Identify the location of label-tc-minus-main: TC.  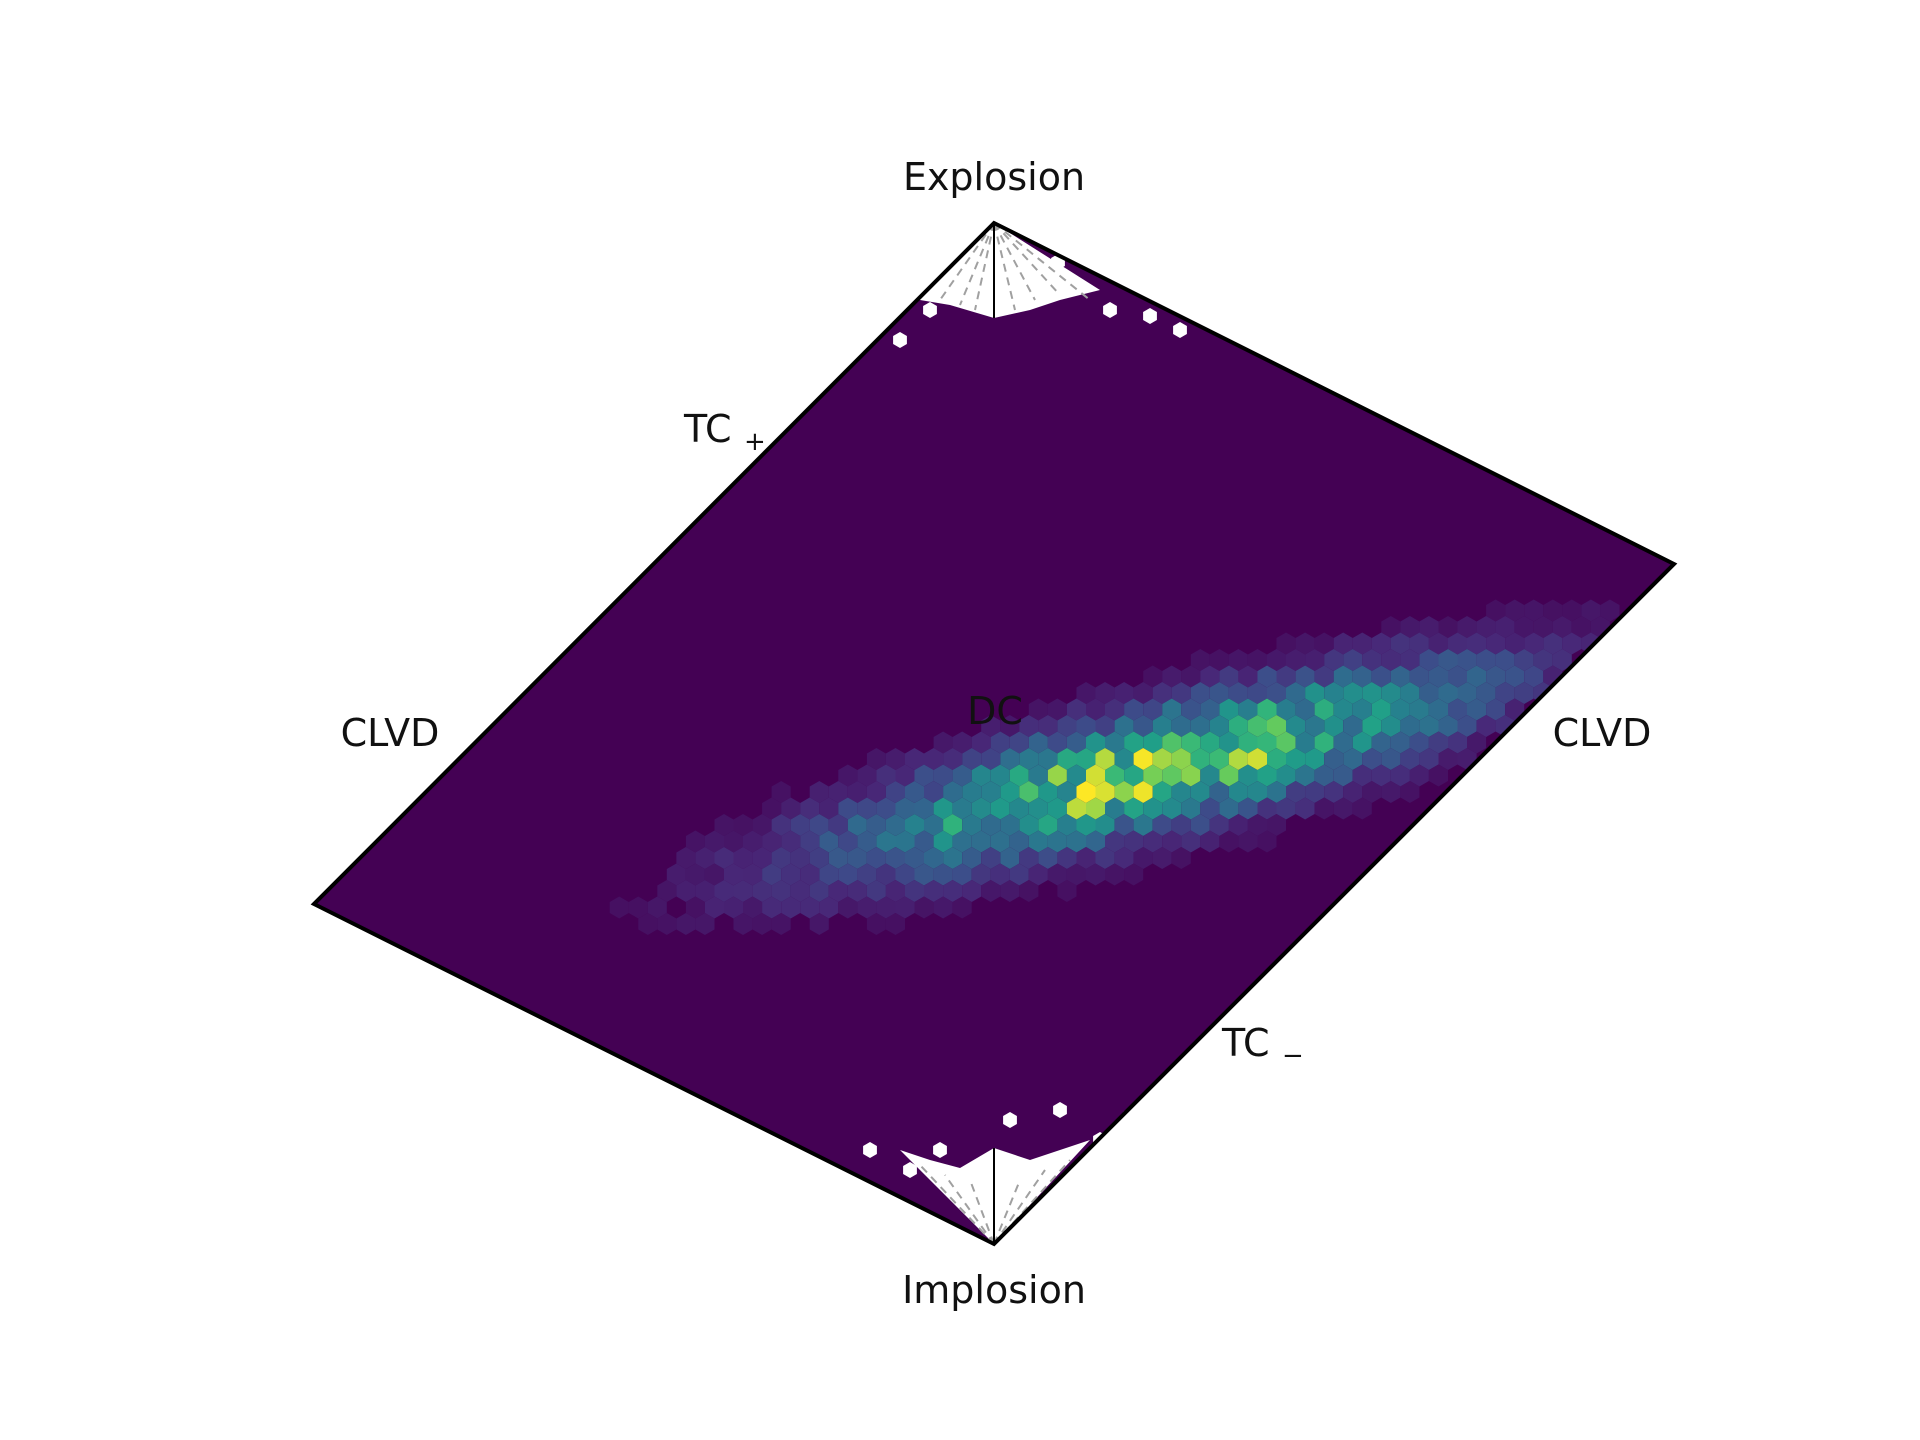
(1245, 1043).